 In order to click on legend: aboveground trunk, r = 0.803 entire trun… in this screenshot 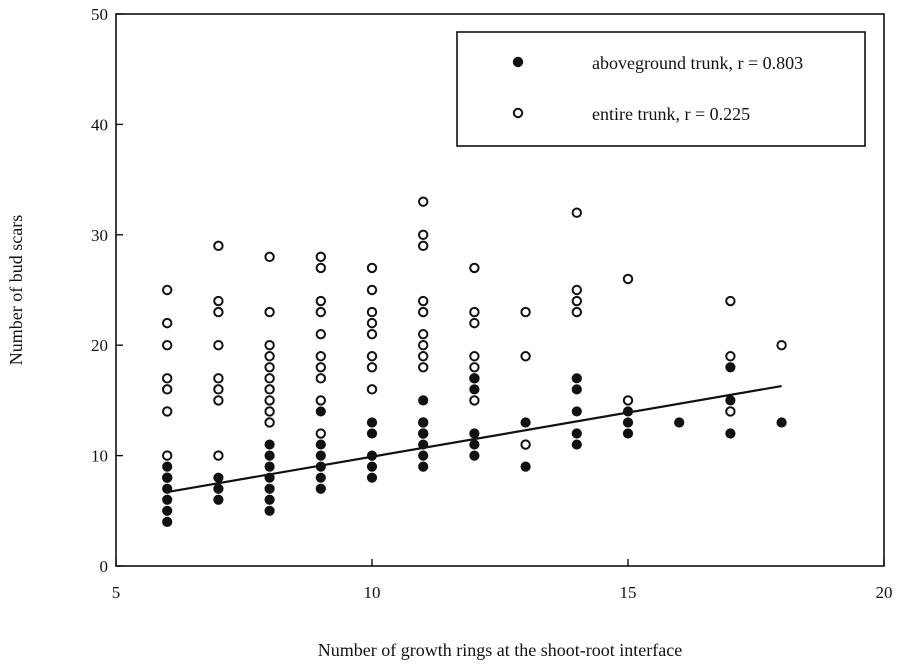, I will do `click(661, 89)`.